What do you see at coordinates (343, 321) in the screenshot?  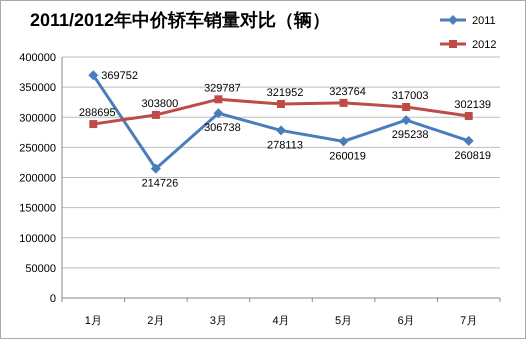 I see `x-tick-label: 5月` at bounding box center [343, 321].